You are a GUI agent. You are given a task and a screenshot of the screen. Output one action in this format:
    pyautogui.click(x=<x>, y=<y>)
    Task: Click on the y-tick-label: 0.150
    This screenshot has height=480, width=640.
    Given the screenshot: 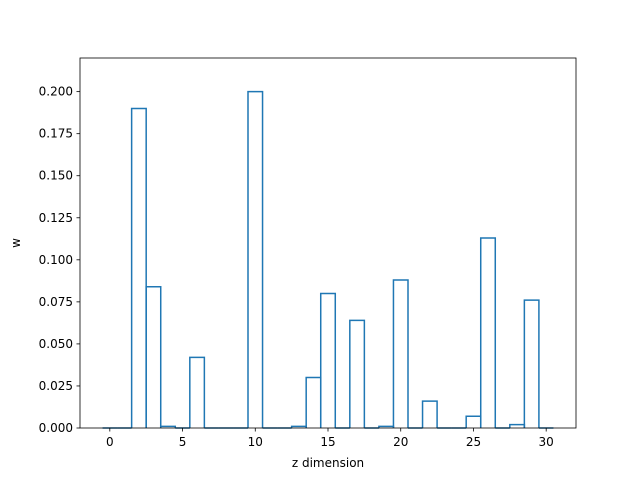 What is the action you would take?
    pyautogui.click(x=56, y=176)
    